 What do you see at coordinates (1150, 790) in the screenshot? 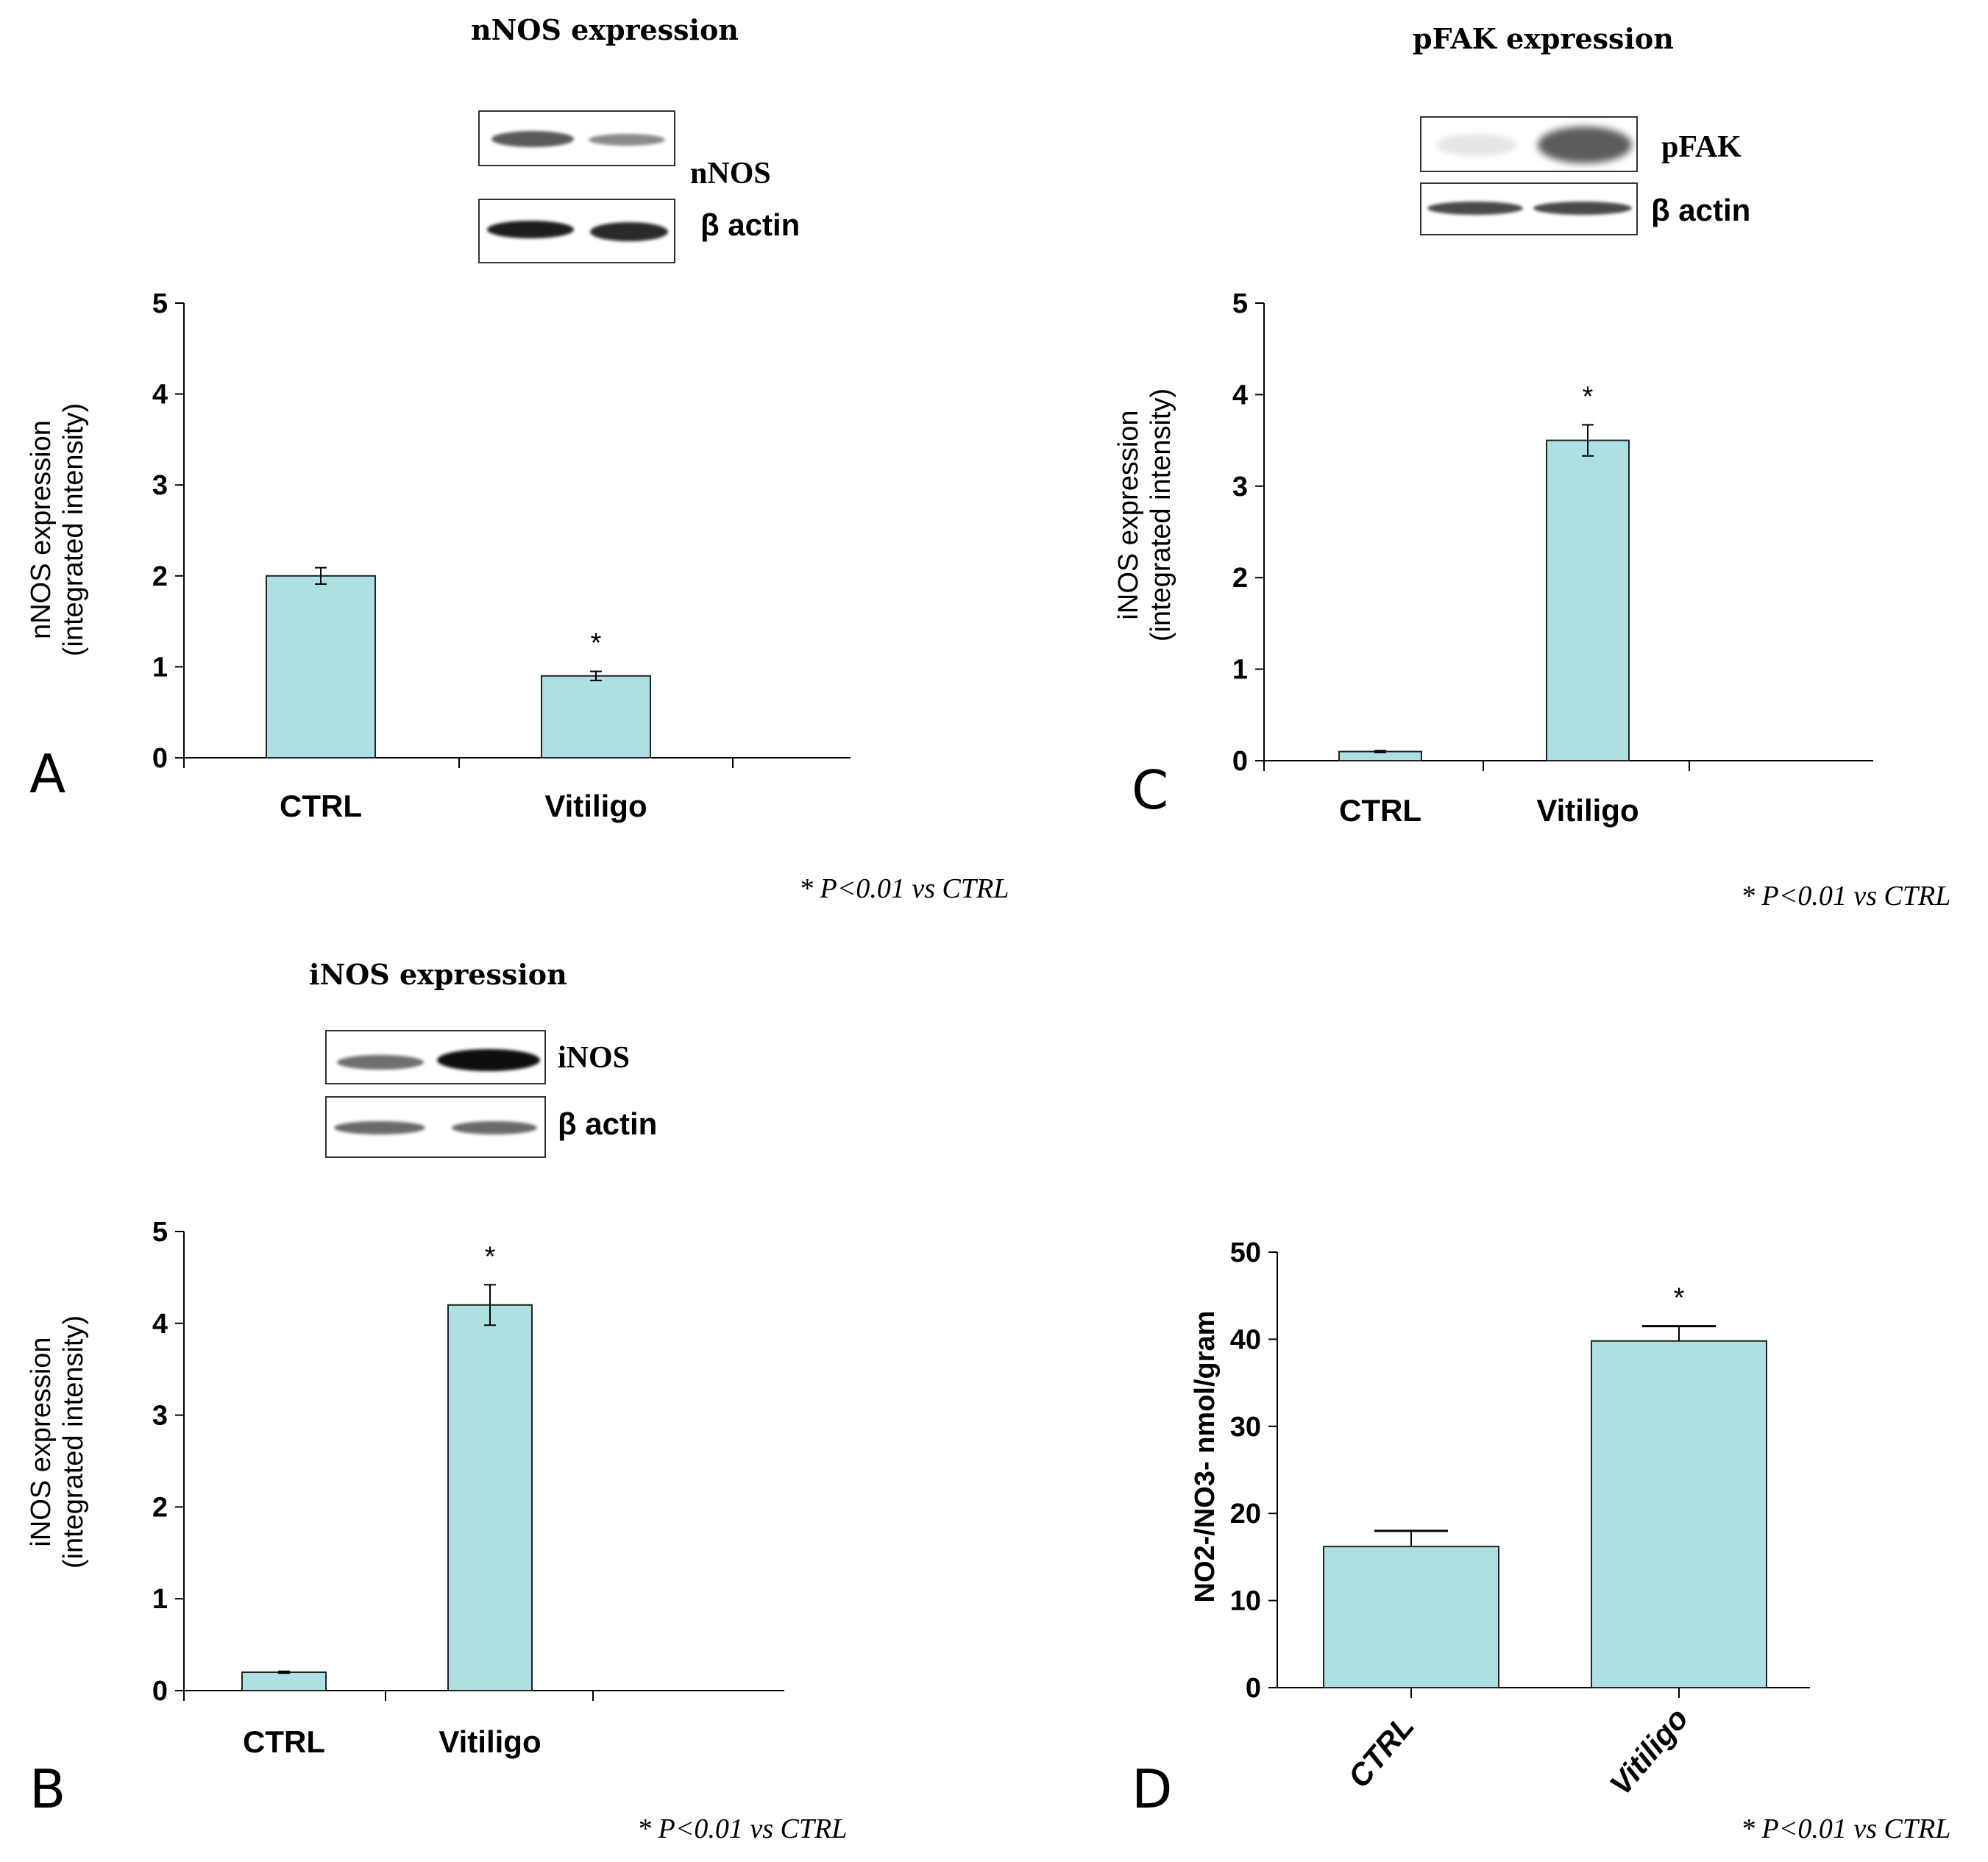
I see `panel-letter-c: C` at bounding box center [1150, 790].